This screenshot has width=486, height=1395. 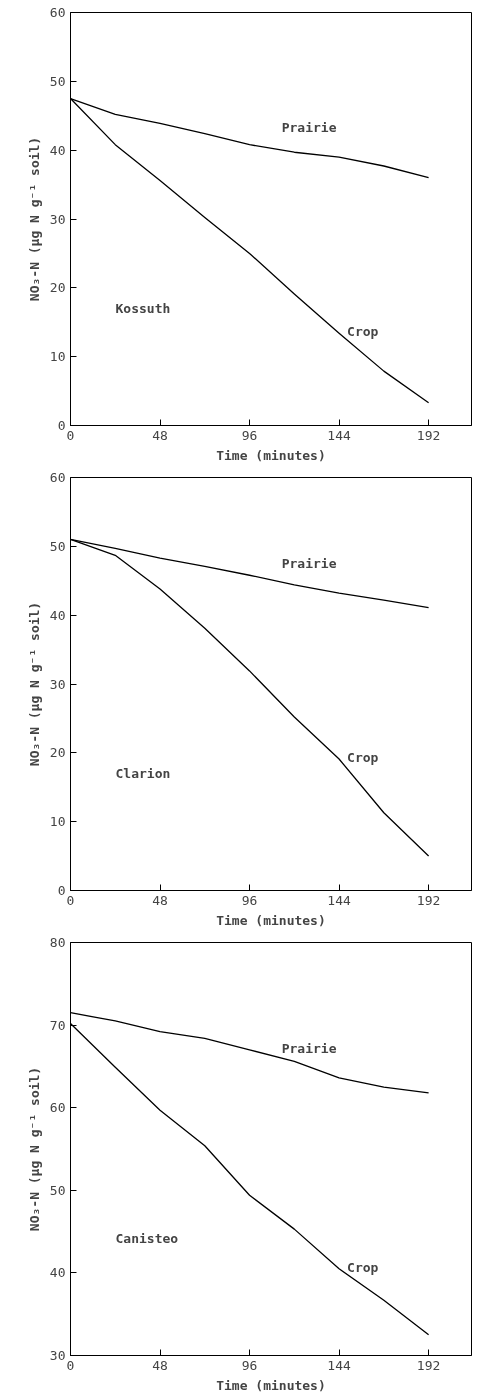 What do you see at coordinates (57, 942) in the screenshot?
I see `y-tick-label: 80` at bounding box center [57, 942].